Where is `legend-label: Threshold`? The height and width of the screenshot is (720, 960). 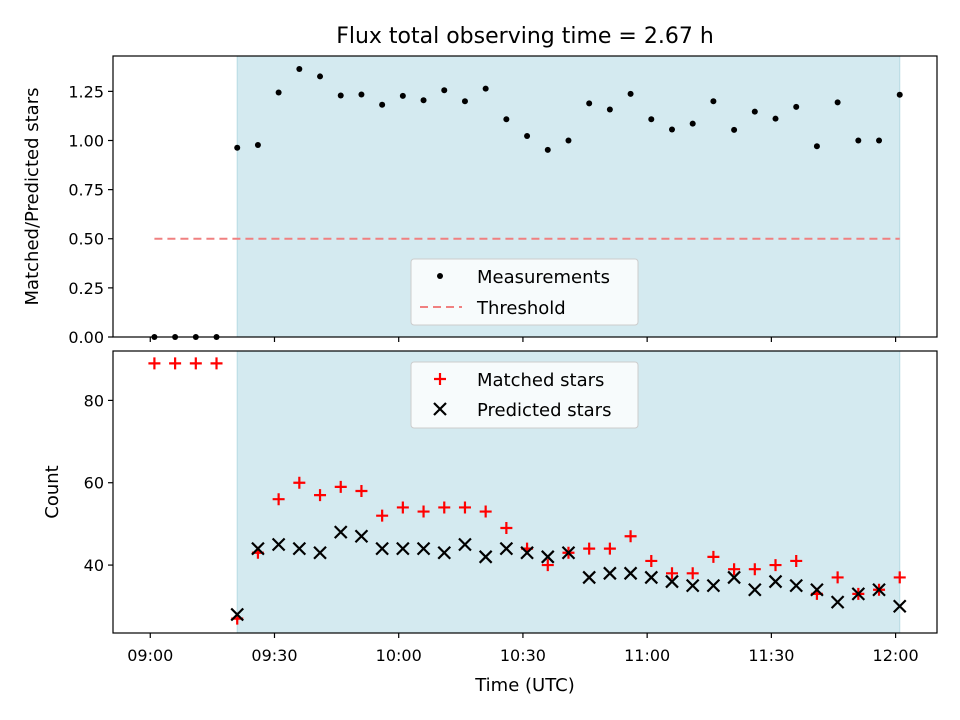 legend-label: Threshold is located at coordinates (521, 308).